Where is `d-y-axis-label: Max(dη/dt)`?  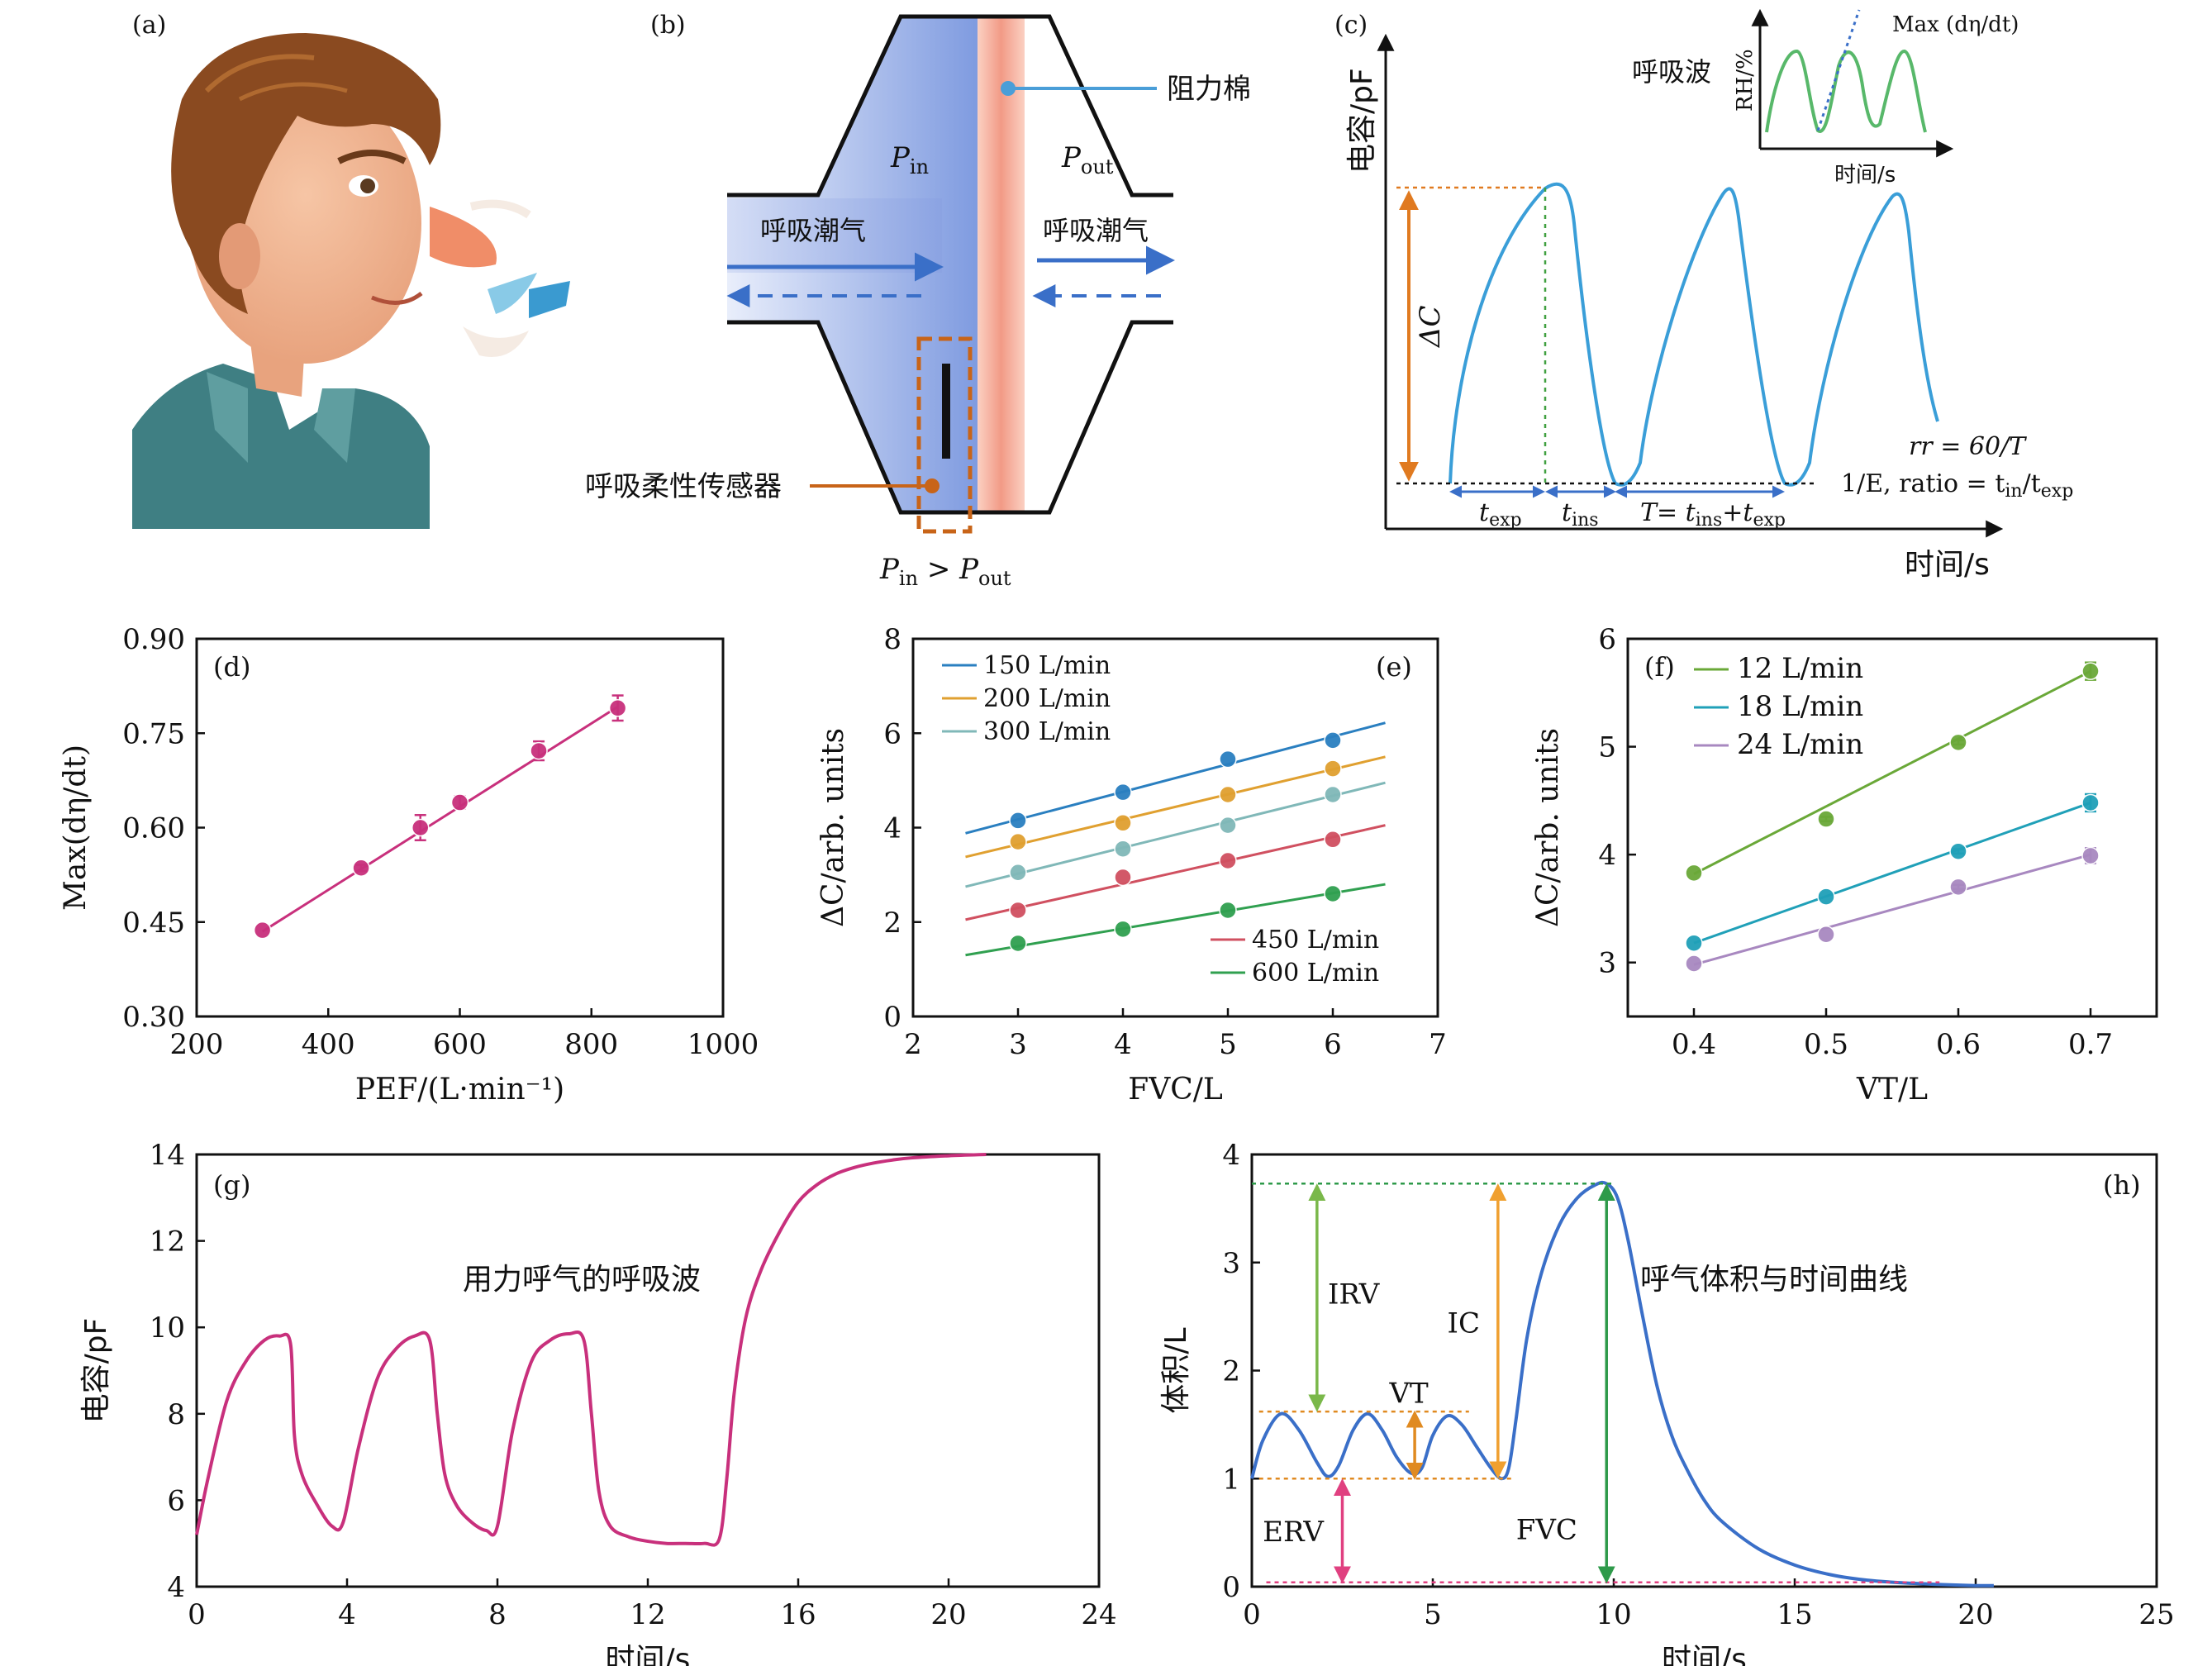
d-y-axis-label: Max(dη/dt) is located at coordinates (76, 828).